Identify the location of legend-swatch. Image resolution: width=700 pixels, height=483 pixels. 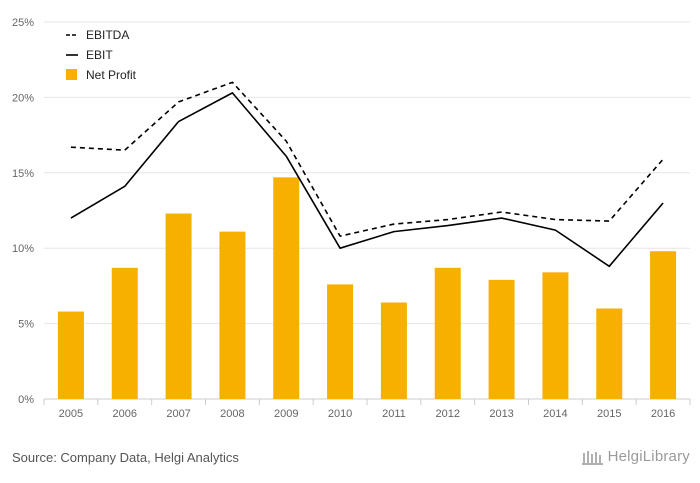
(71, 74).